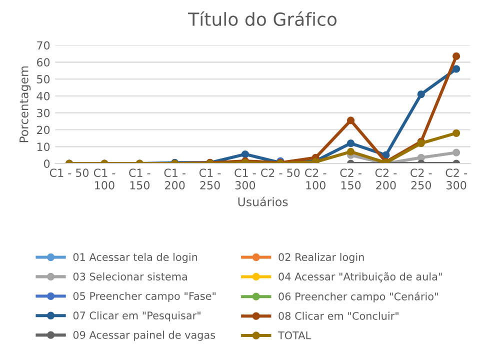  Describe the element at coordinates (263, 201) in the screenshot. I see `x-axis-title: Usuários` at that location.